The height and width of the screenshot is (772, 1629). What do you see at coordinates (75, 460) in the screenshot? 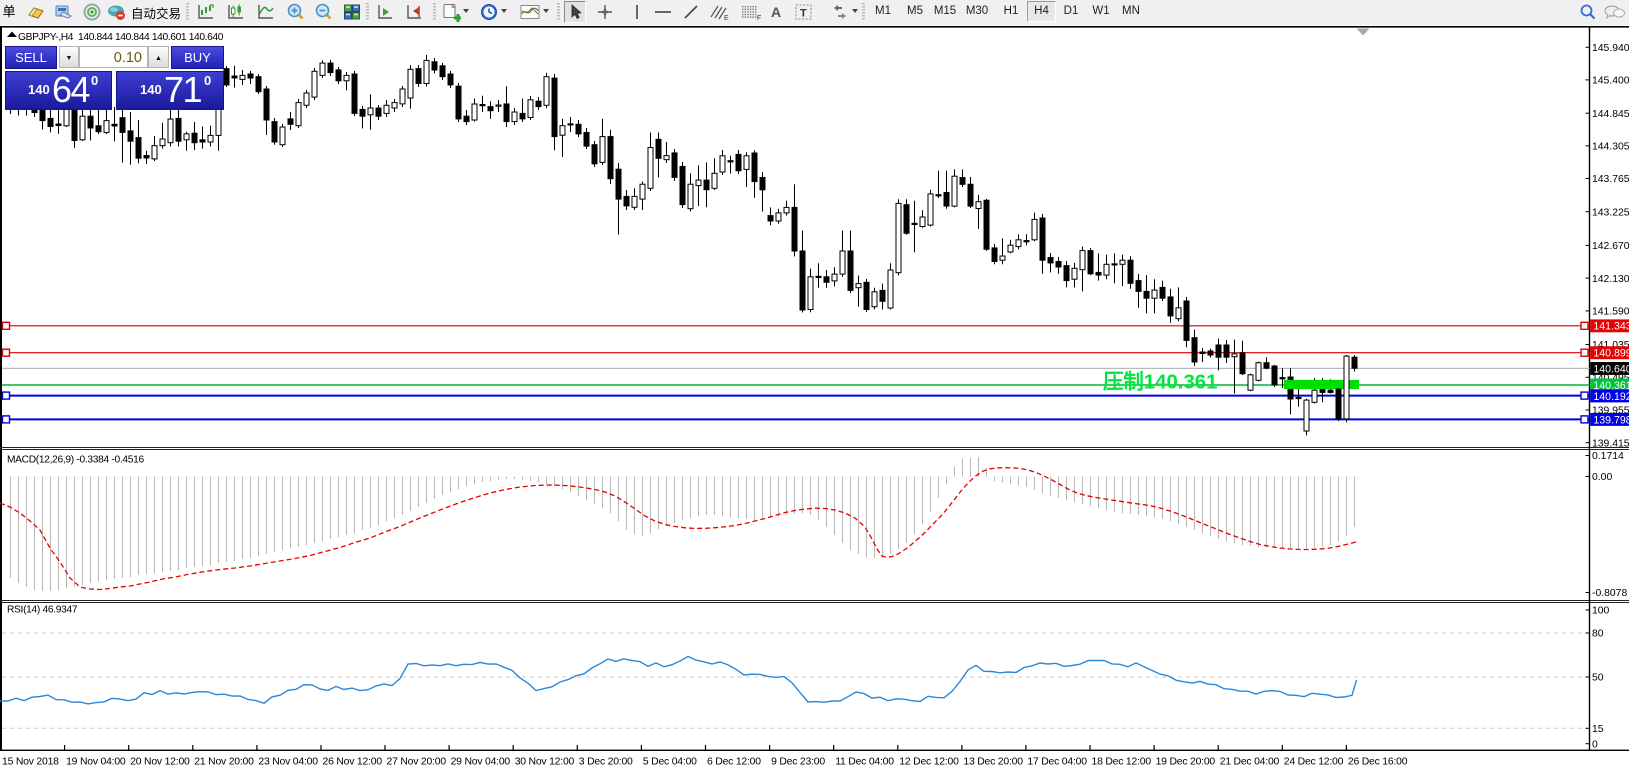
I see `svg-text: MACD(12,26,9) -0.3384 -0.4516` at bounding box center [75, 460].